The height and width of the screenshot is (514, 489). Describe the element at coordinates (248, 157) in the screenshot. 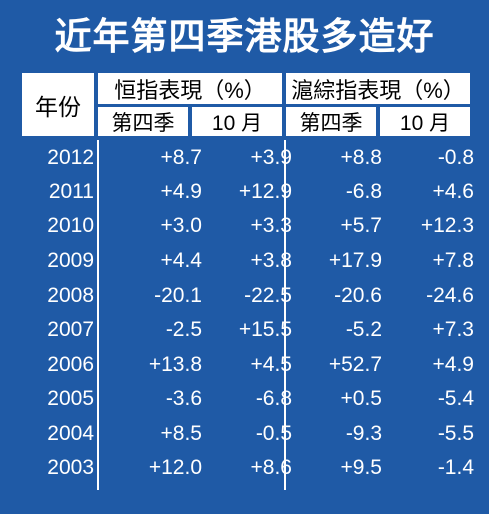

I see `table-row: 2012 +8.7 +3.9 +8.8 -0.8` at that location.